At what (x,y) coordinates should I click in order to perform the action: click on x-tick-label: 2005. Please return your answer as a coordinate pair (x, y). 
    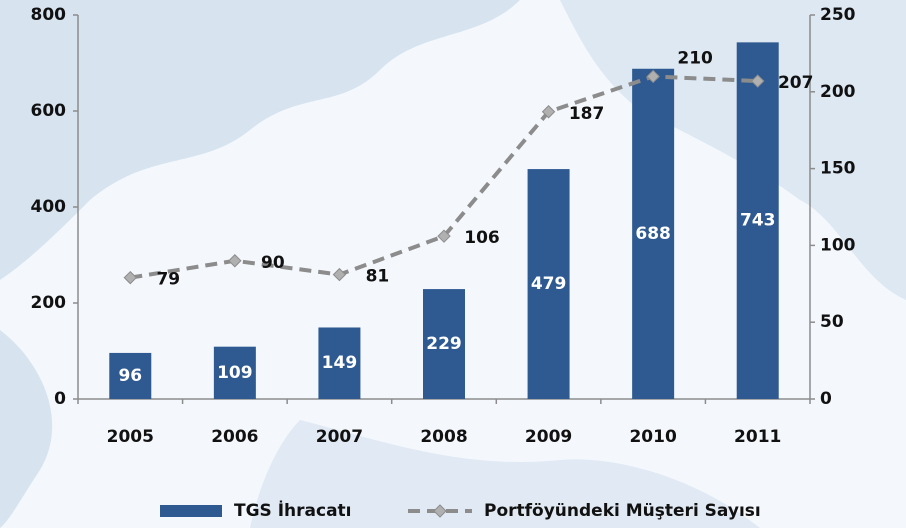
    Looking at the image, I should click on (130, 437).